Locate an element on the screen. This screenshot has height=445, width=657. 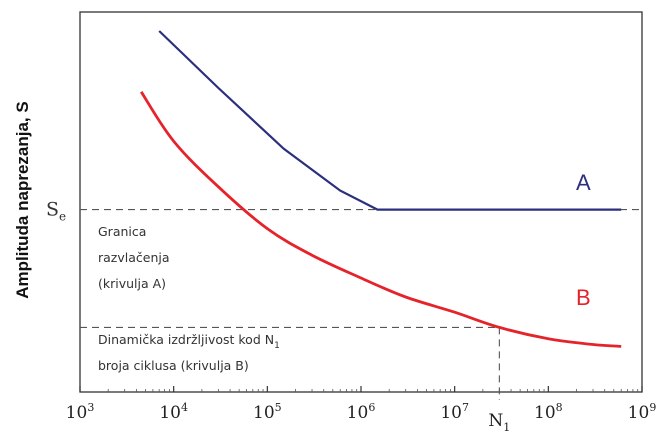
annotation-line: Dinamička izdržljivost kod N1 is located at coordinates (189, 341).